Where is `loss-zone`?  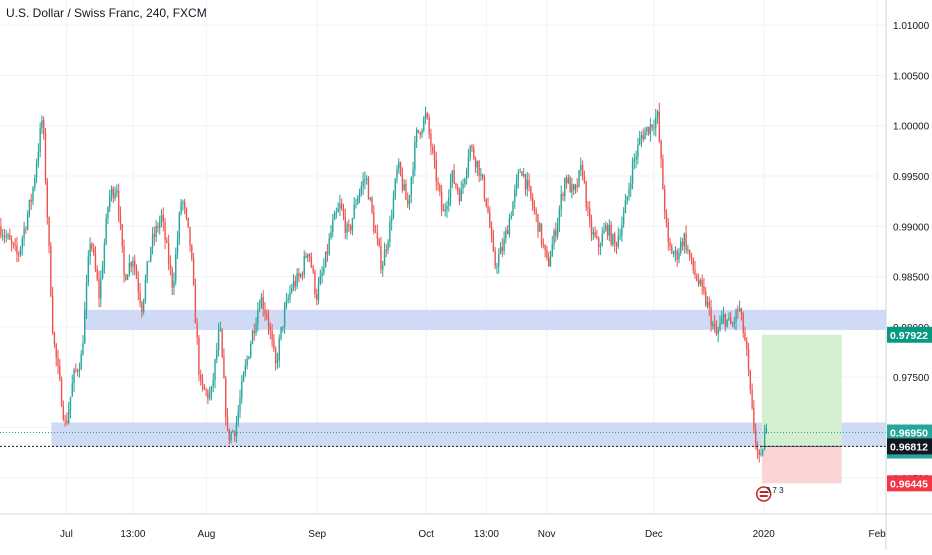 loss-zone is located at coordinates (801, 465).